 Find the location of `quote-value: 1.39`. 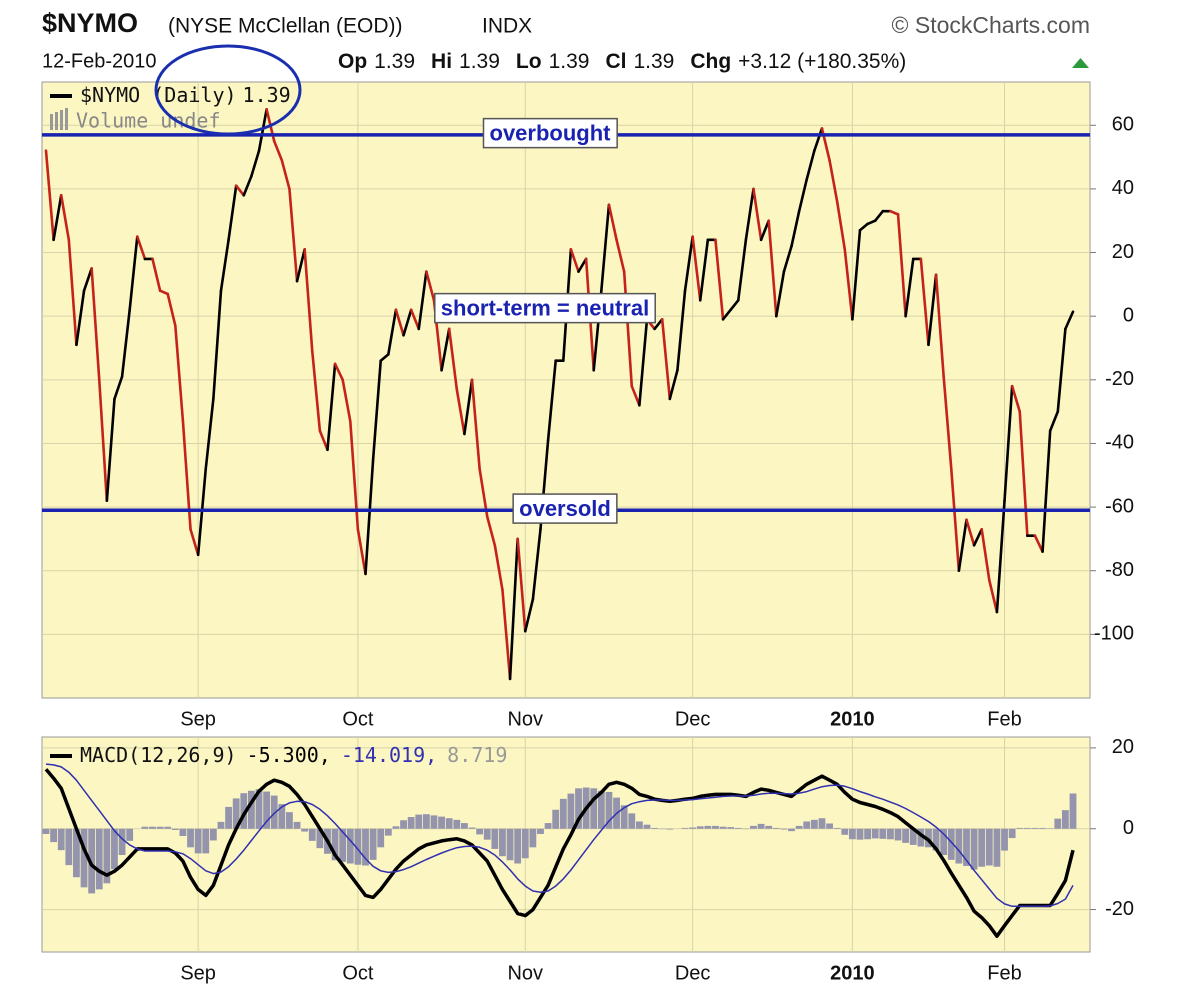

quote-value: 1.39 is located at coordinates (394, 61).